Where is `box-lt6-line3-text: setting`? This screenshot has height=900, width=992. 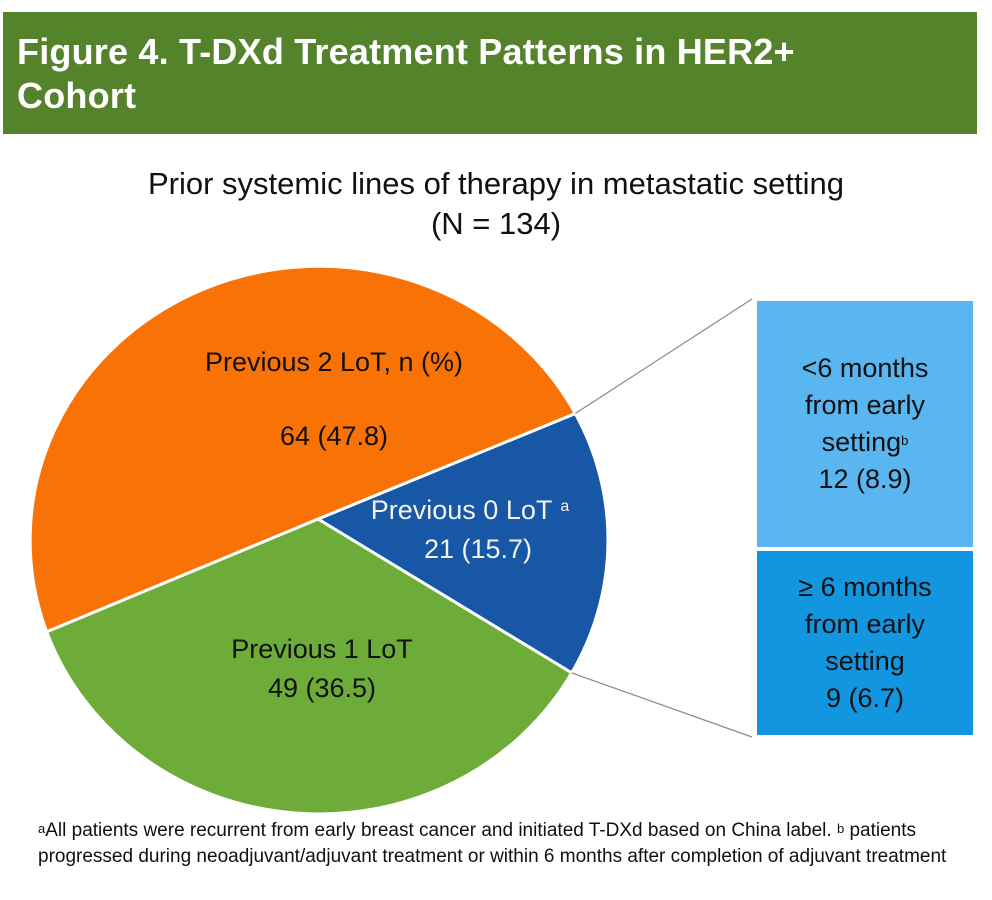
box-lt6-line3-text: setting is located at coordinates (861, 442).